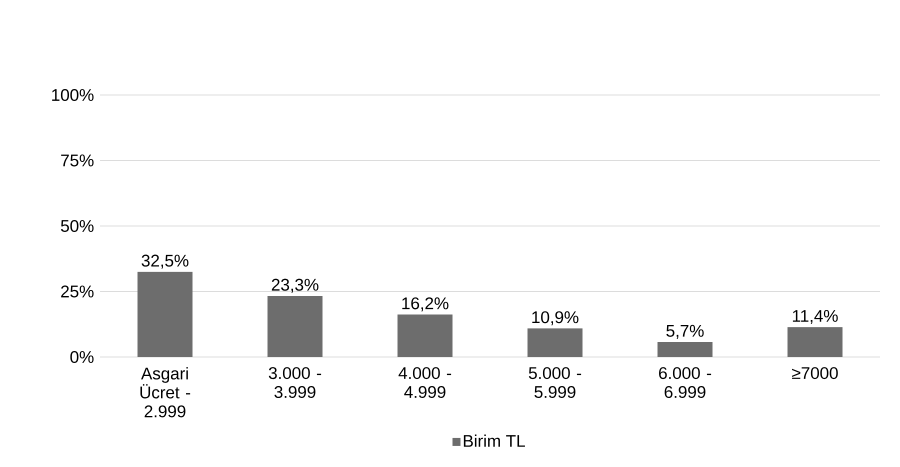 The height and width of the screenshot is (467, 900). I want to click on x-tick-label: 3.000 - 3.999, so click(295, 382).